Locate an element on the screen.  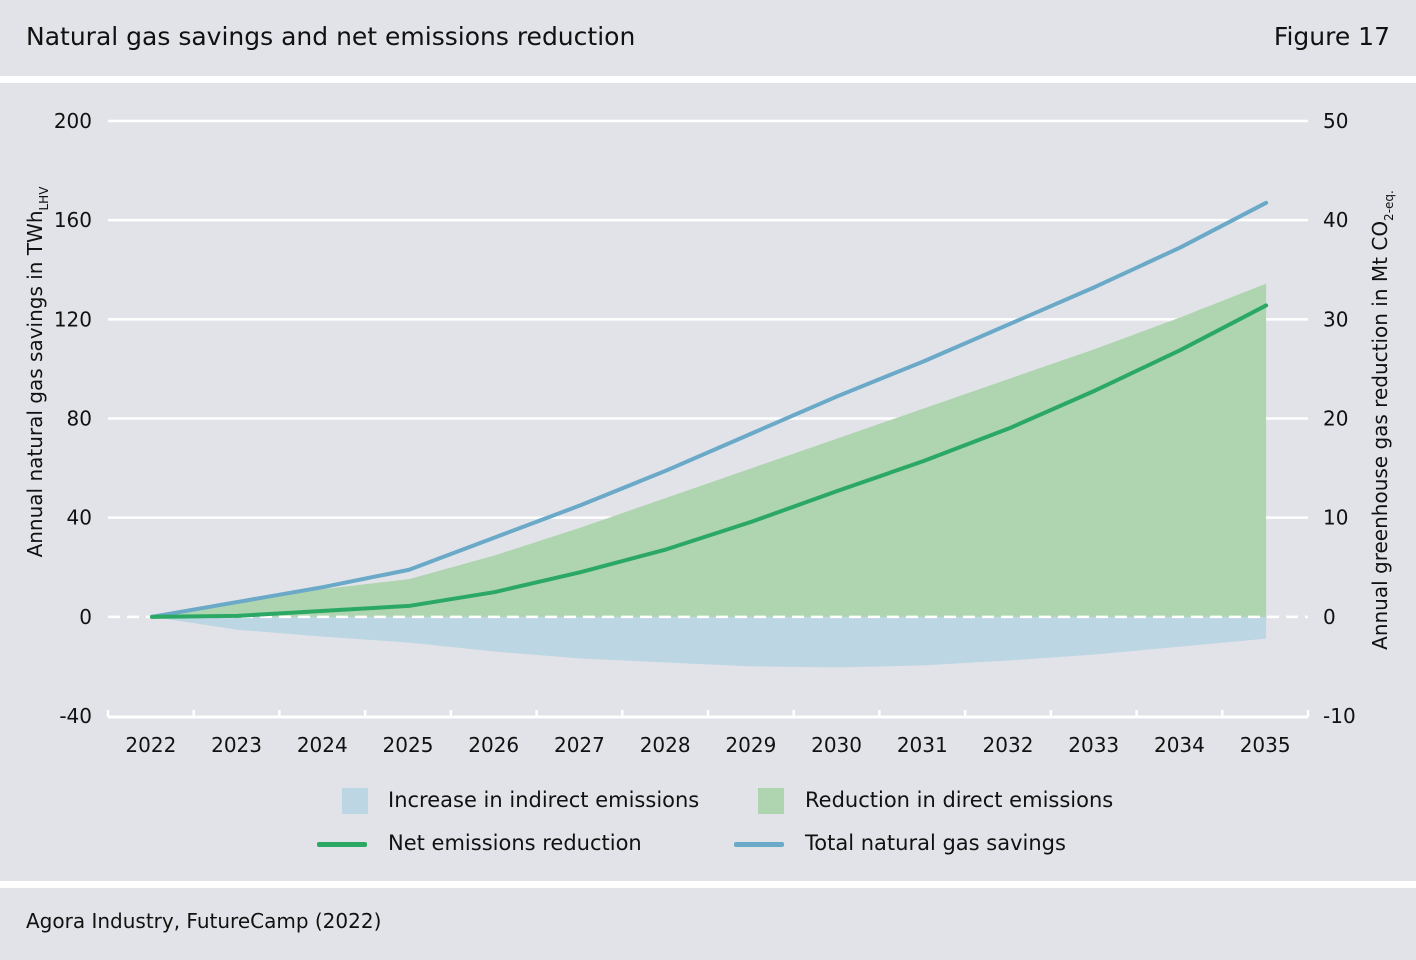
x-tick-label: 2028 is located at coordinates (665, 745).